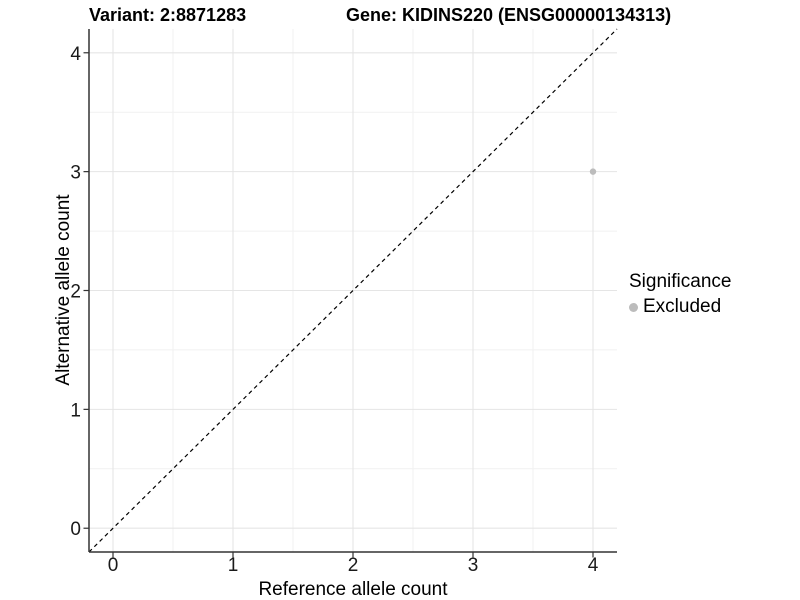 The height and width of the screenshot is (600, 800). I want to click on y-axis-title: Alternative allele count, so click(63, 290).